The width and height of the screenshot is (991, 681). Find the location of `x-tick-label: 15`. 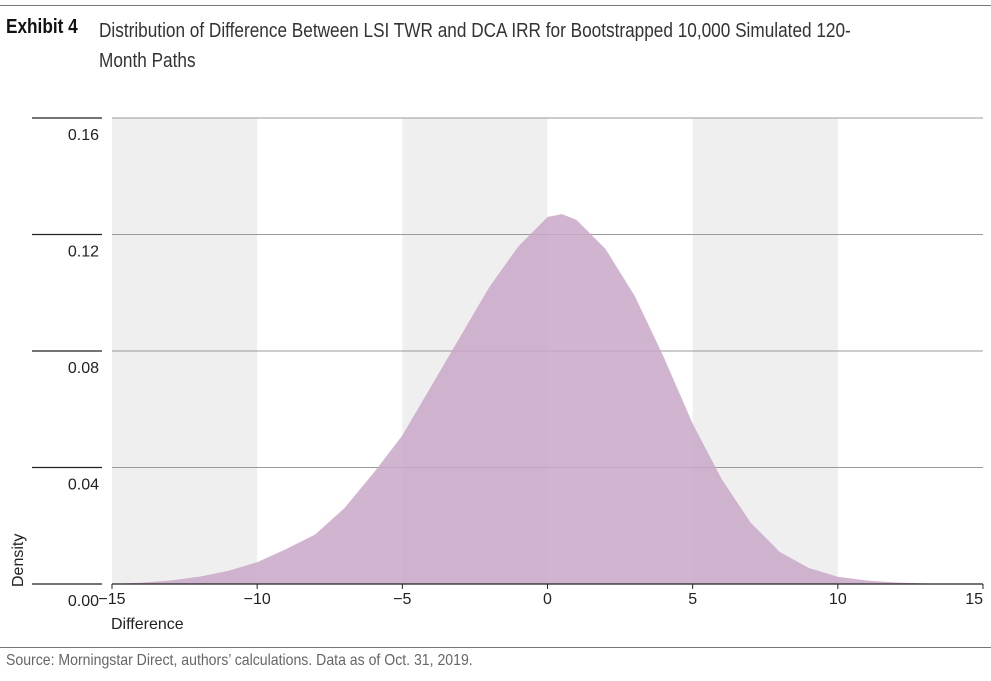

x-tick-label: 15 is located at coordinates (974, 599).